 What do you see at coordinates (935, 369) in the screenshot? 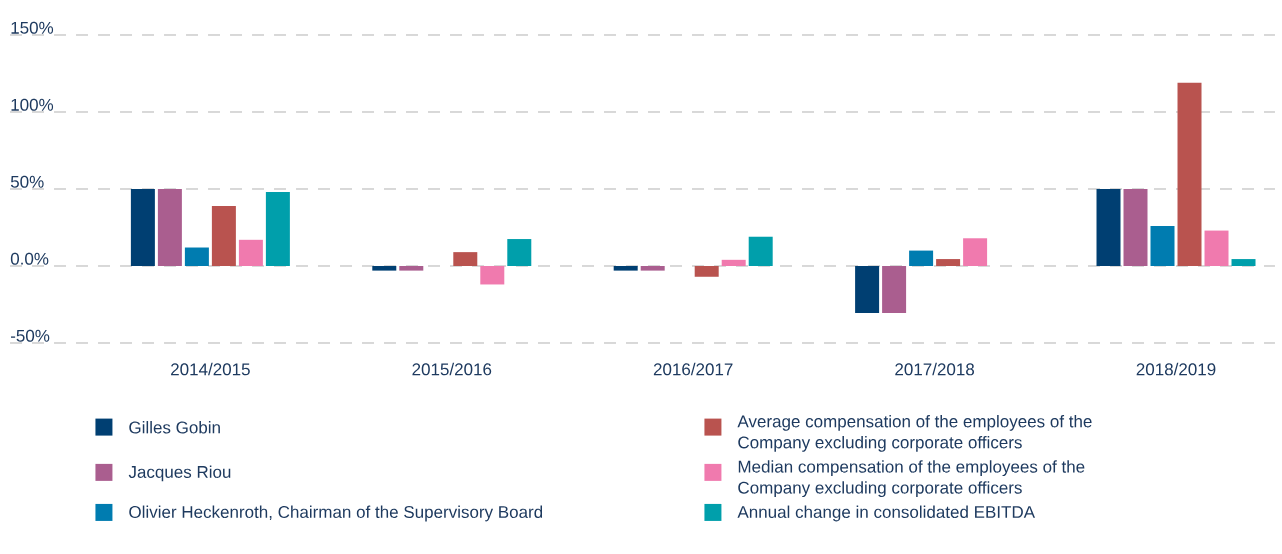
I see `x-tick-label: 2017/2018` at bounding box center [935, 369].